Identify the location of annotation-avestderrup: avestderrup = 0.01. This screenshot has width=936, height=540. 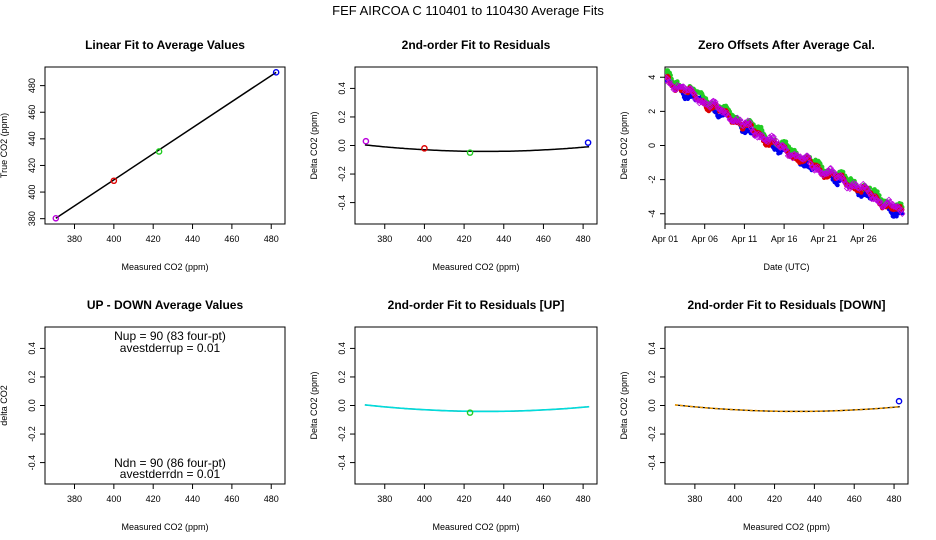
(170, 348).